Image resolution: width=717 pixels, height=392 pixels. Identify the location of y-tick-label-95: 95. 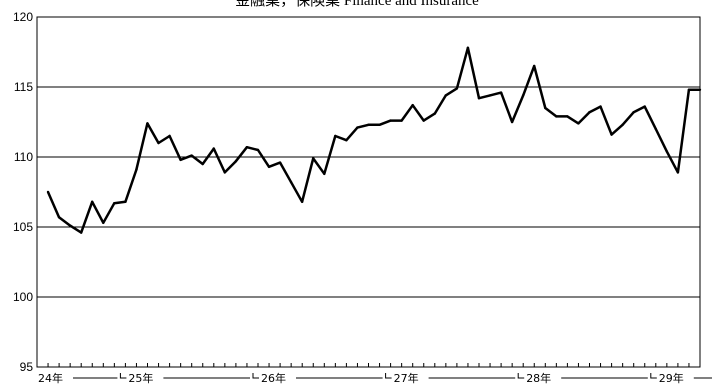
(27, 367).